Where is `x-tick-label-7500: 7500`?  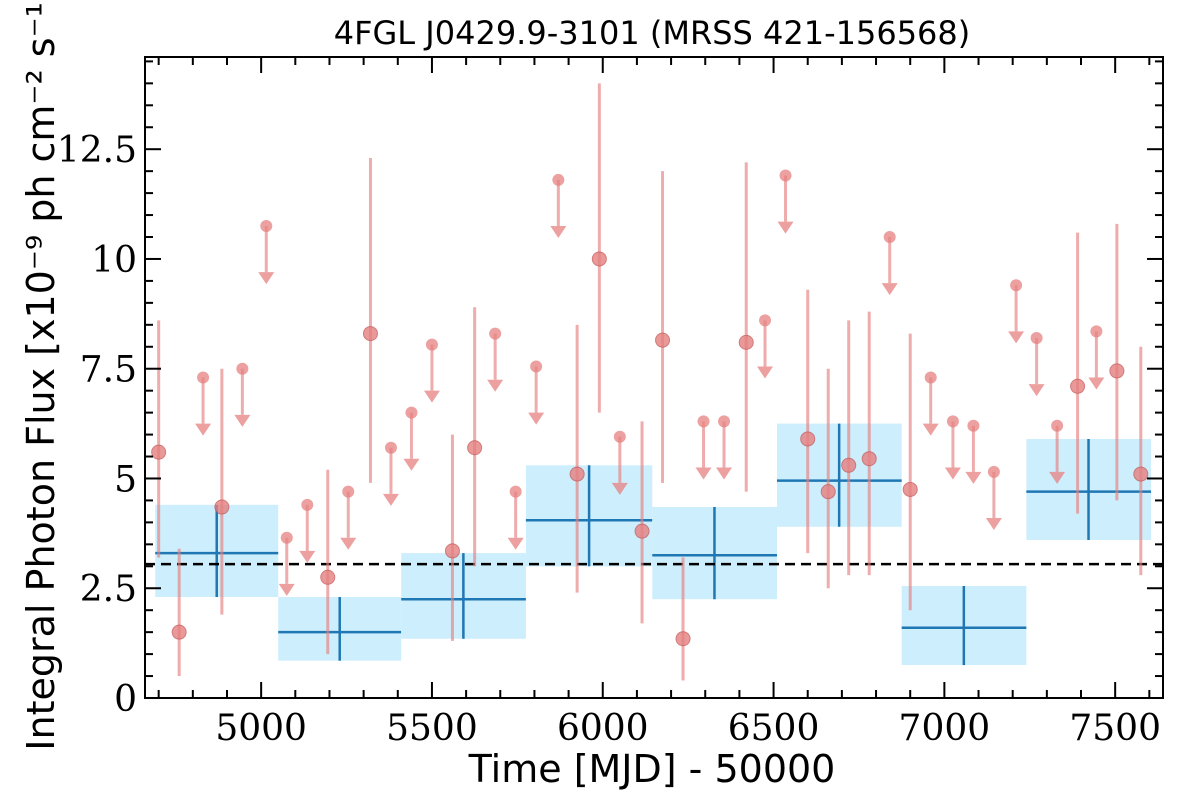 x-tick-label-7500: 7500 is located at coordinates (1115, 728).